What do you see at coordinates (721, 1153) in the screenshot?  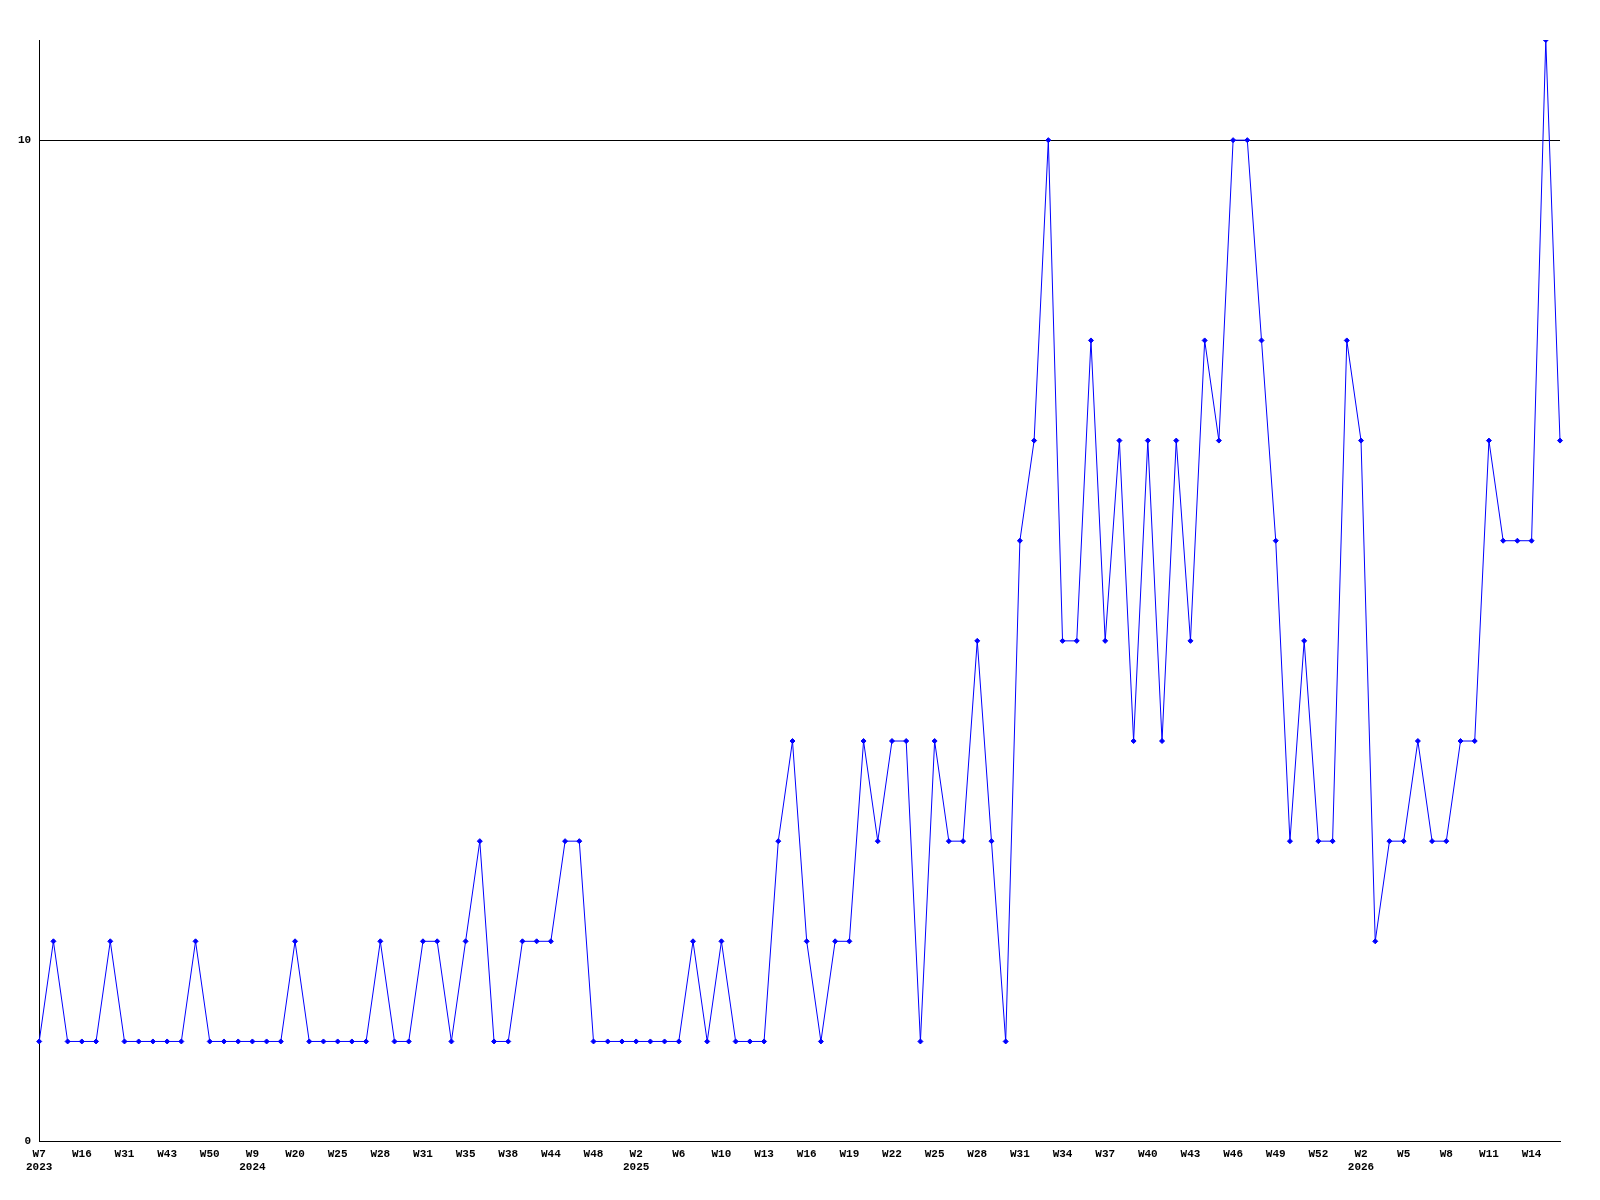 I see `x-tick-label: W10` at bounding box center [721, 1153].